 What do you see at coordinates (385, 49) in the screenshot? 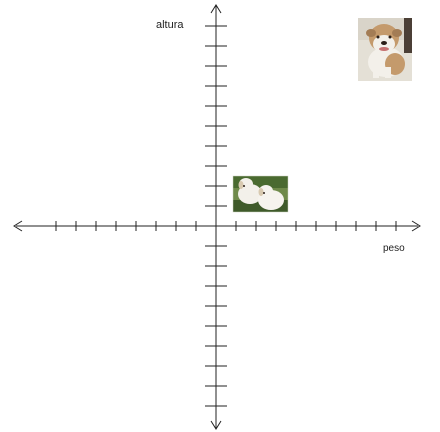
I see `bulldog-photo` at bounding box center [385, 49].